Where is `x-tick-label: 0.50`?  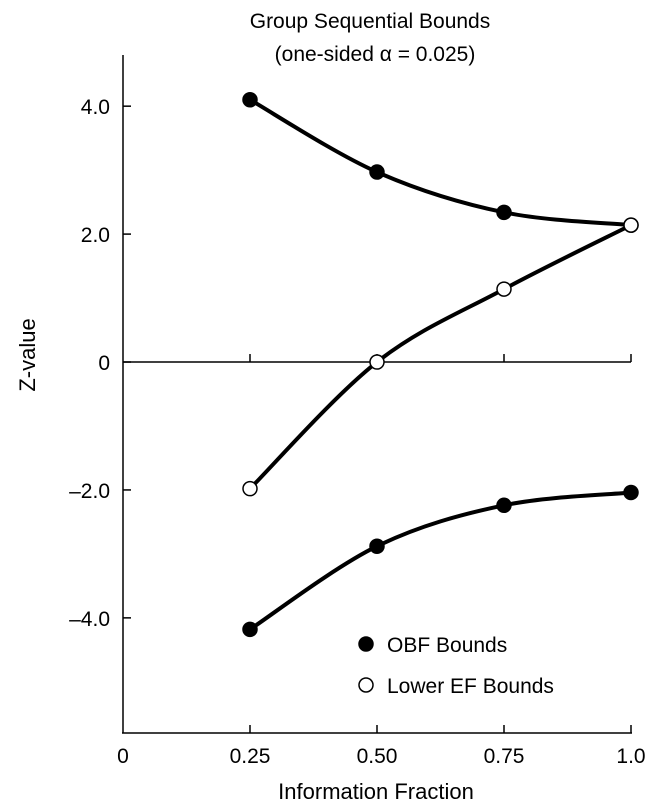 x-tick-label: 0.50 is located at coordinates (377, 756).